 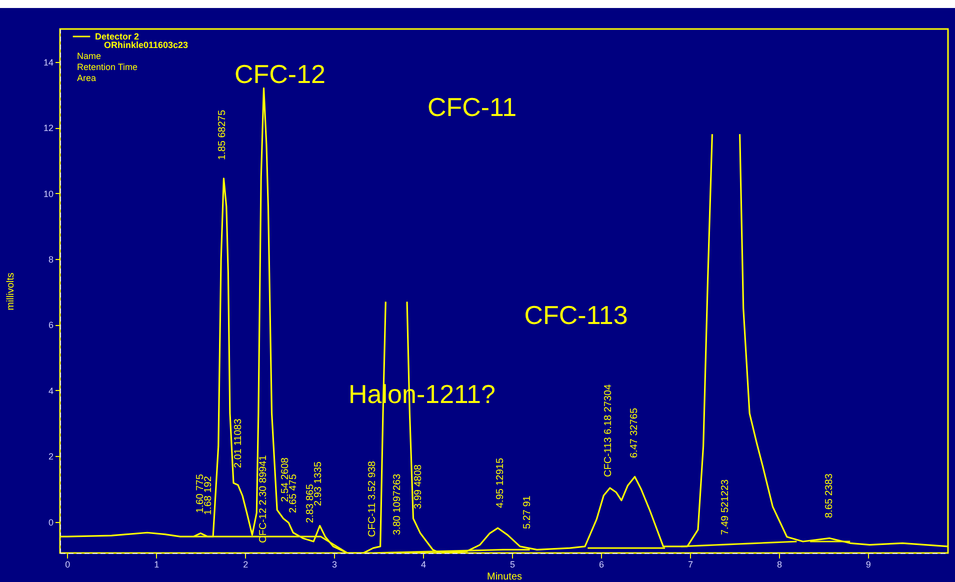 I want to click on x-tick-label: 1, so click(x=157, y=565).